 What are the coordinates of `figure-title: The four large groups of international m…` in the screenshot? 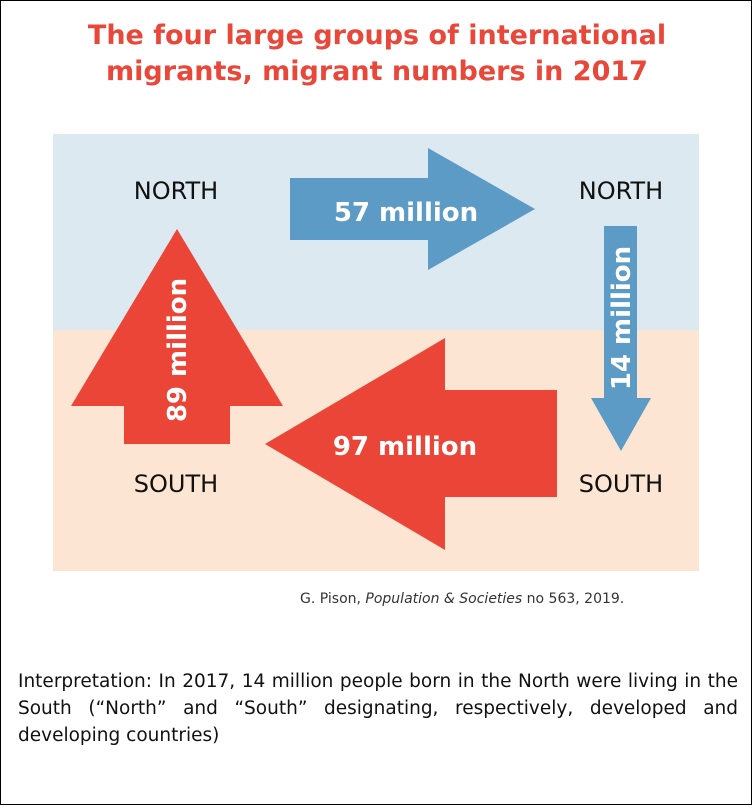 It's located at (377, 54).